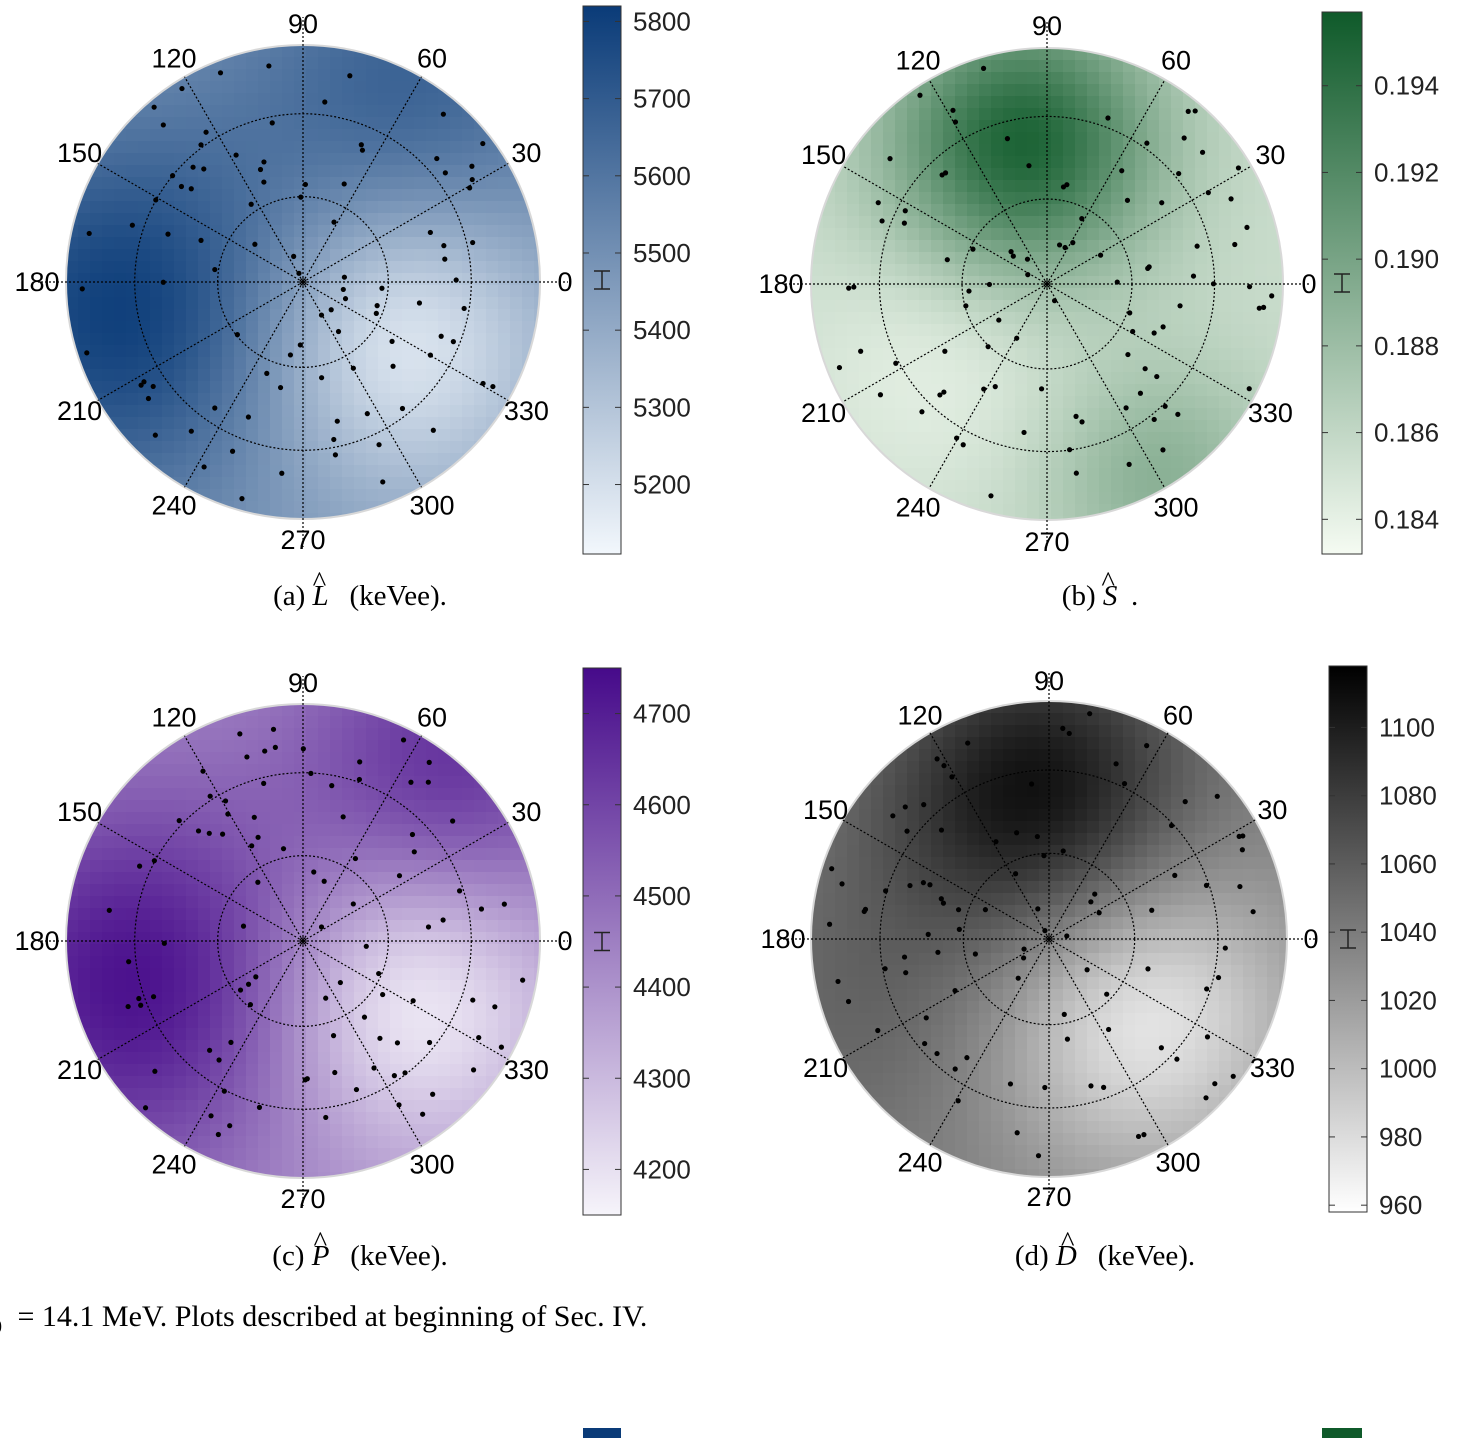  Describe the element at coordinates (1342, 283) in the screenshot. I see `colorbar-errorbar` at that location.